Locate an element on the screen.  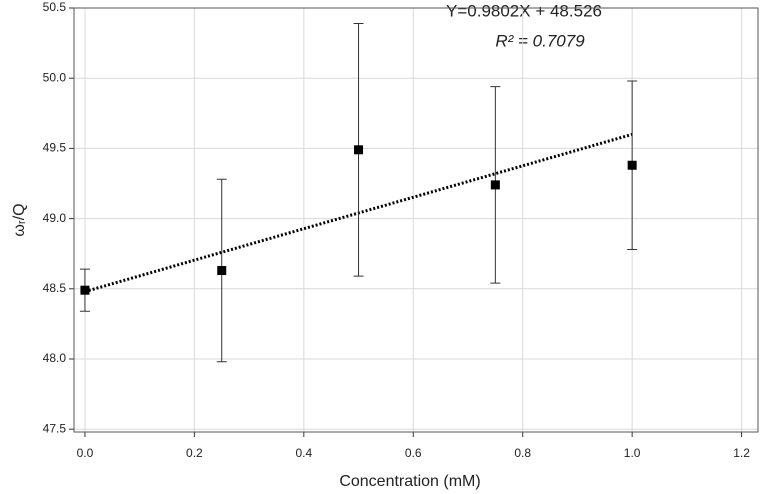
x-tick-label: 0.6 is located at coordinates (413, 453).